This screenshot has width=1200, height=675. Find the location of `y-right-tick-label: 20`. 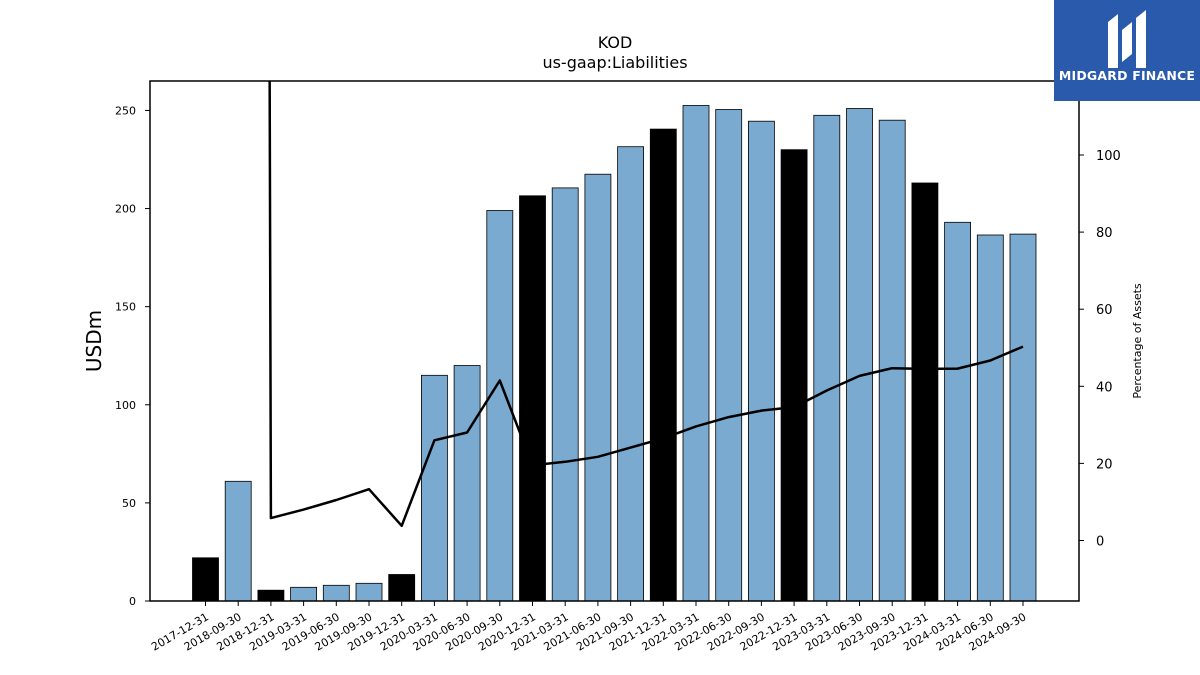

y-right-tick-label: 20 is located at coordinates (1104, 464).